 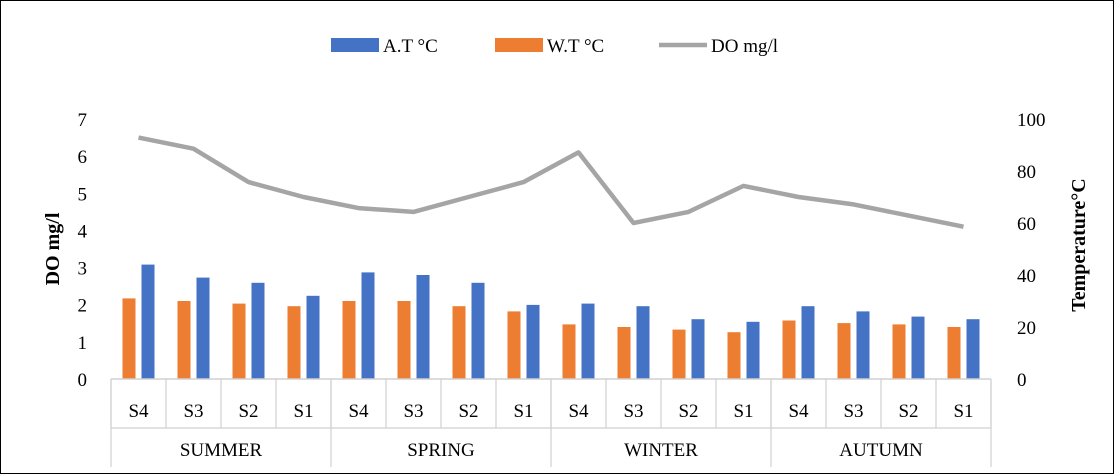 I want to click on left-axis-tick-label: 1, so click(x=83, y=343).